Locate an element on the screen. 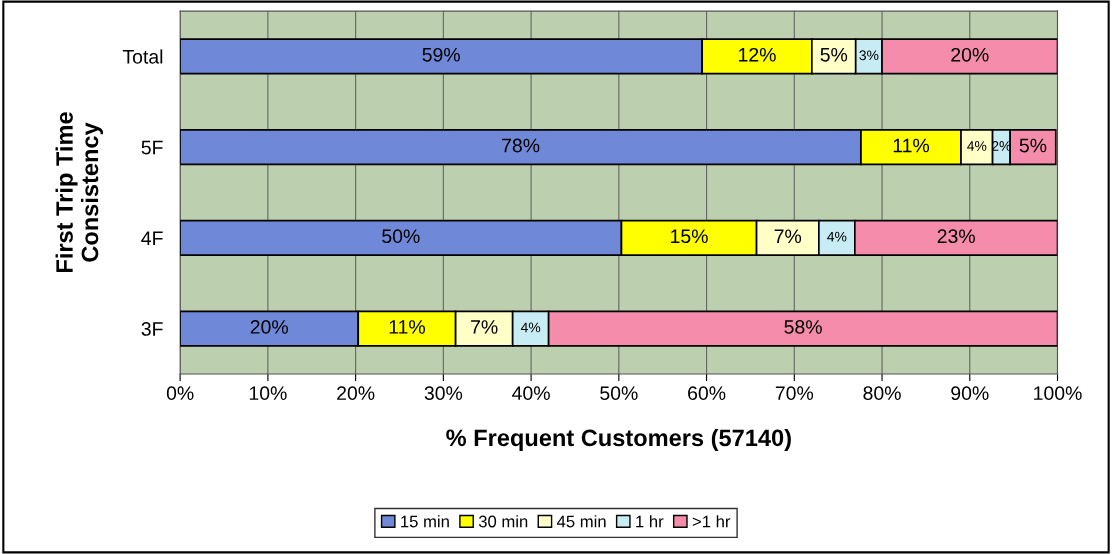 The width and height of the screenshot is (1112, 554). legend-label: 1 hr is located at coordinates (650, 521).